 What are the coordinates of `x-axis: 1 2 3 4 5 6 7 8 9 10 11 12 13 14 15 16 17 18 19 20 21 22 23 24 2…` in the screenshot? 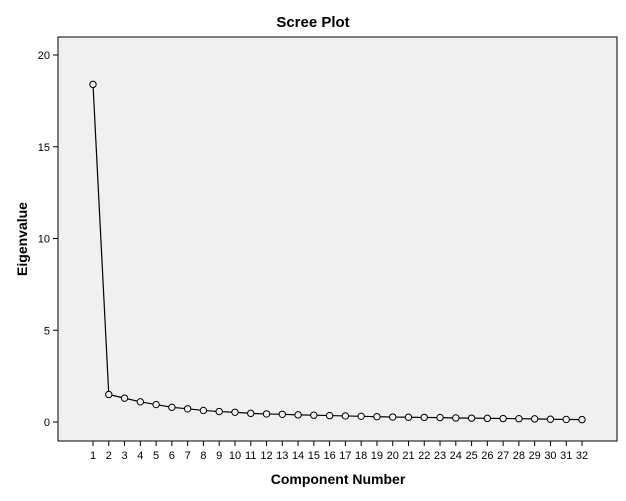 It's located at (339, 451).